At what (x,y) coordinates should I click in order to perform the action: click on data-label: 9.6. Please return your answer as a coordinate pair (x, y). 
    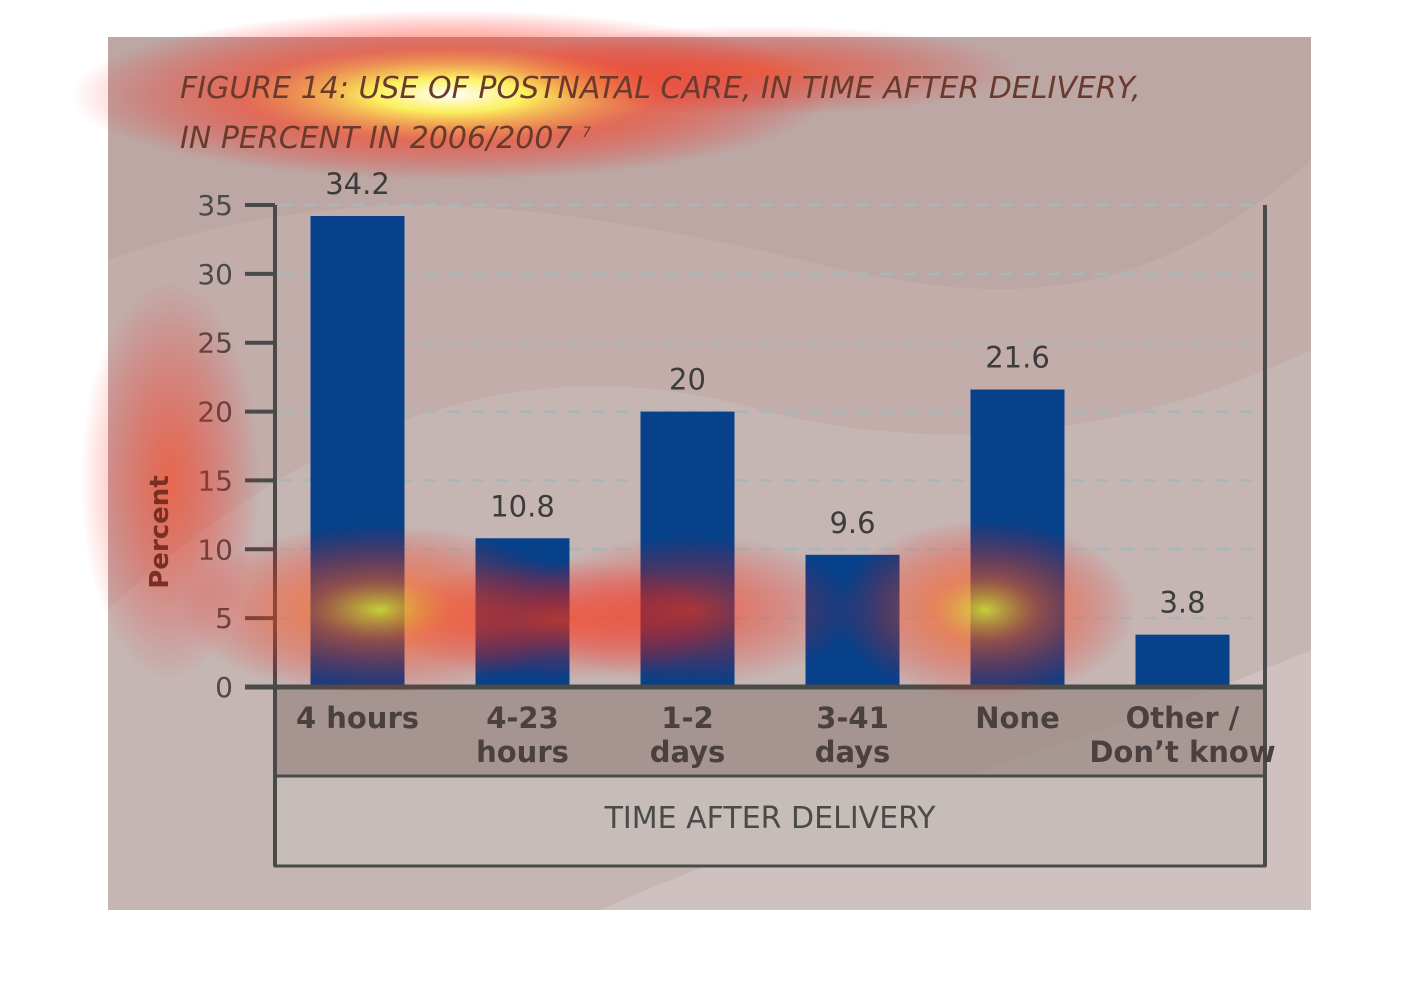
    Looking at the image, I should click on (852, 523).